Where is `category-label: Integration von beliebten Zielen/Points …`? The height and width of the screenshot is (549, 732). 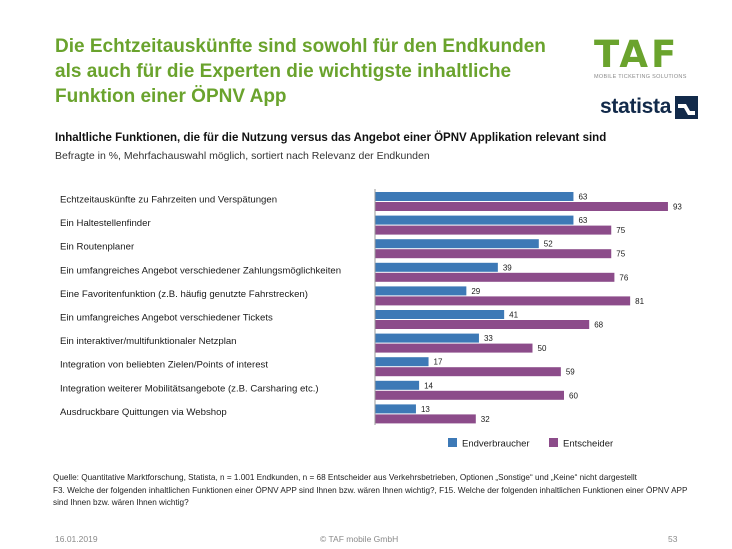 category-label: Integration von beliebten Zielen/Points … is located at coordinates (164, 365).